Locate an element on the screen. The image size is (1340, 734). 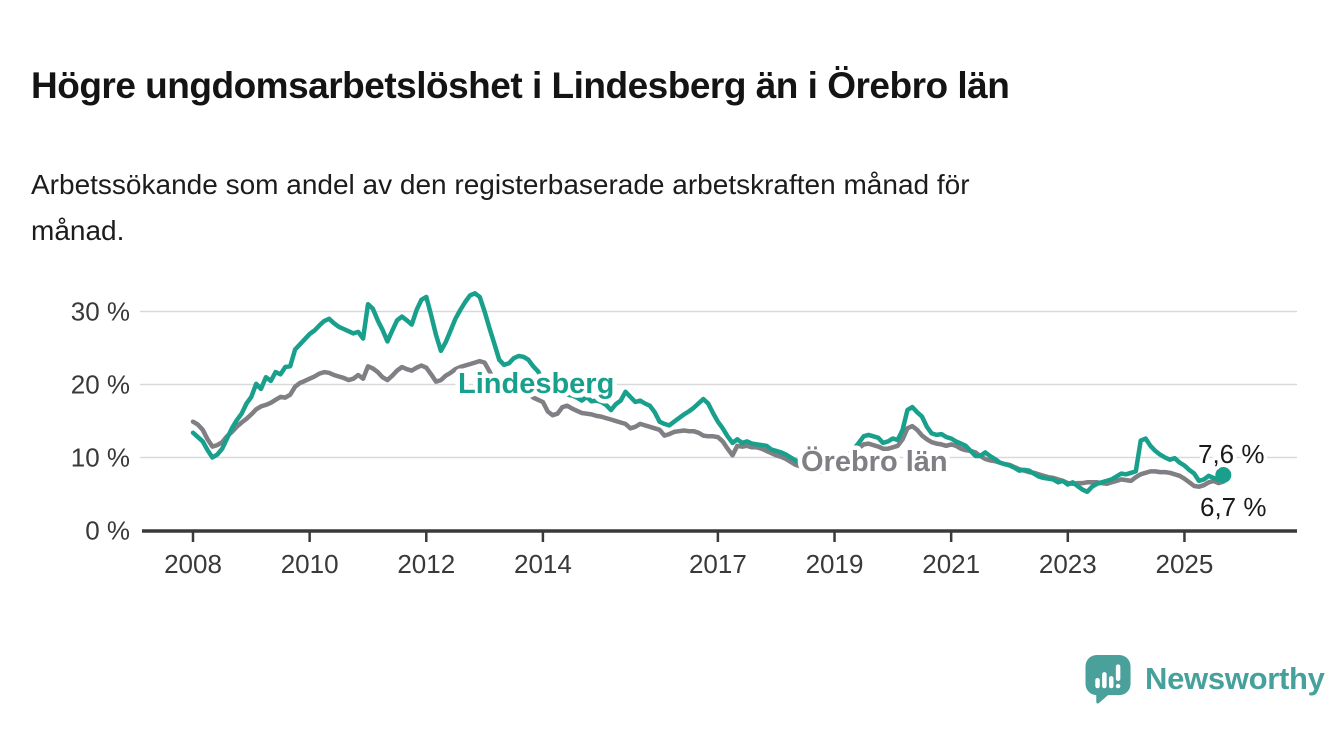
logo-text: Newsworthy is located at coordinates (1235, 678).